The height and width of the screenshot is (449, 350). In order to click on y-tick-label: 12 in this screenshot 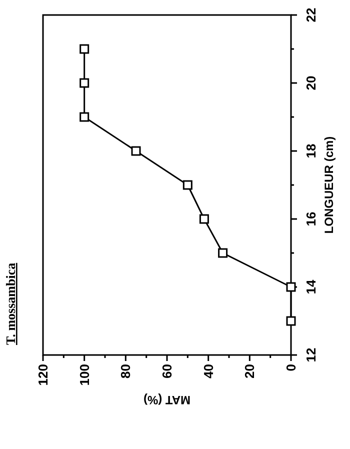, I will do `click(311, 355)`.